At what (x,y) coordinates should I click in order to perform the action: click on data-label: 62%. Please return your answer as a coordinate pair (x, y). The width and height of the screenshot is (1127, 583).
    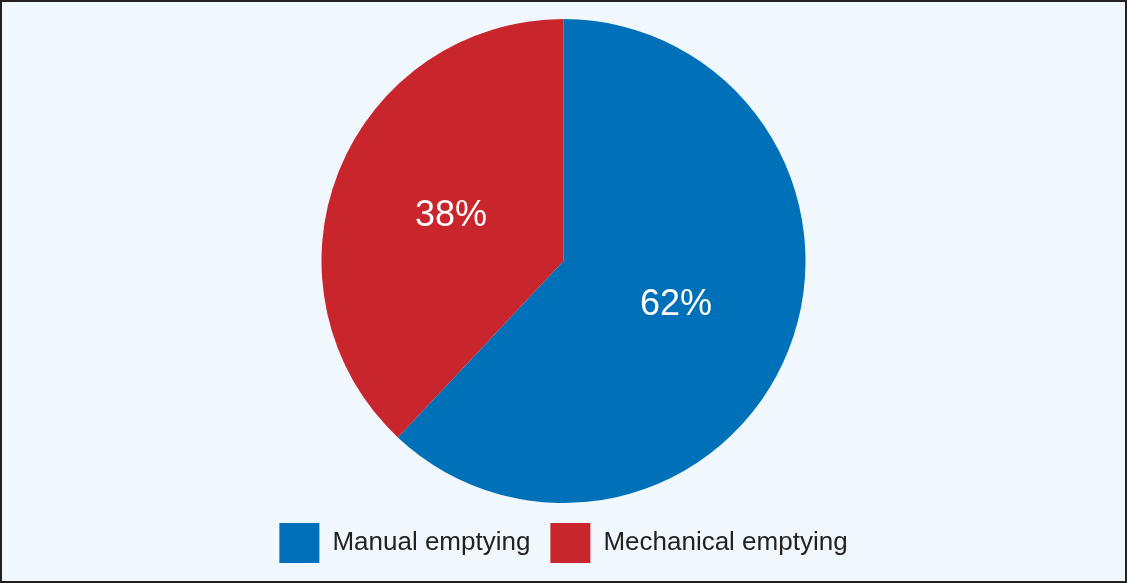
    Looking at the image, I should click on (676, 303).